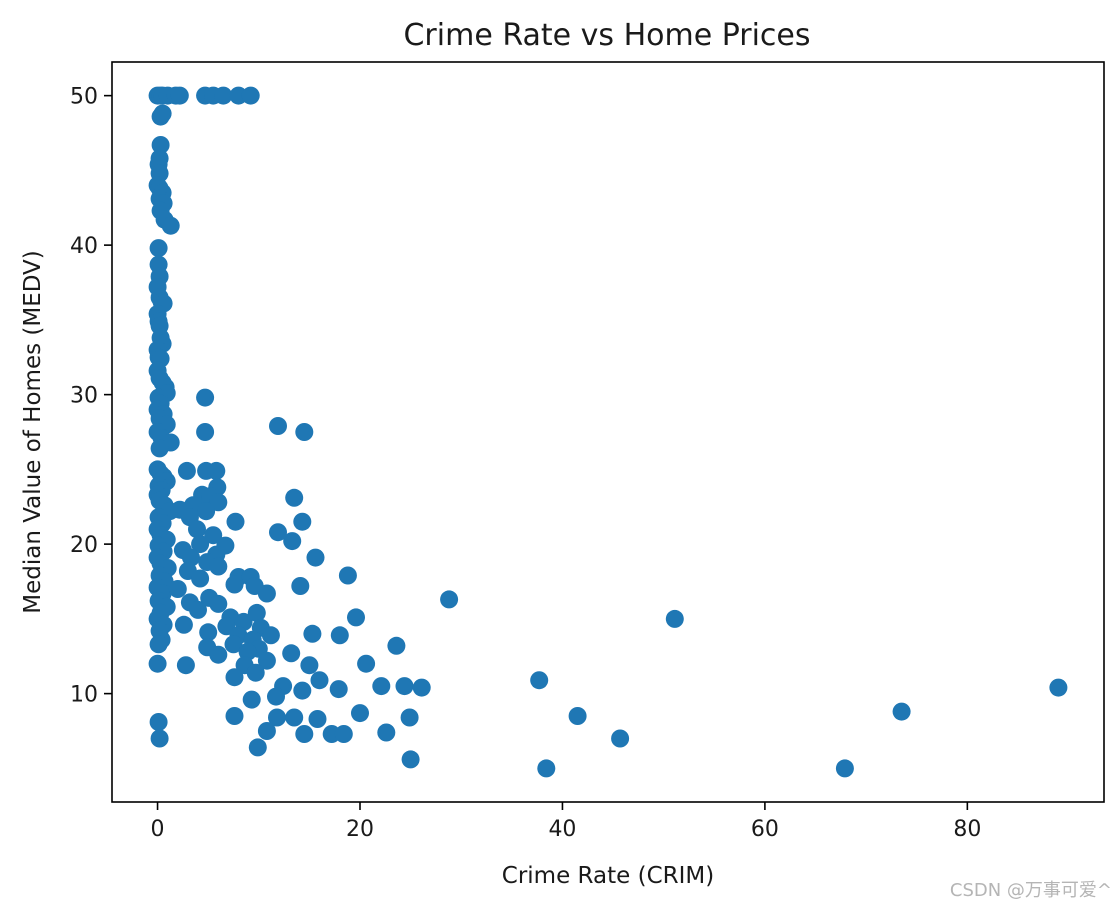  Describe the element at coordinates (360, 829) in the screenshot. I see `x-tick-label: 20` at that location.